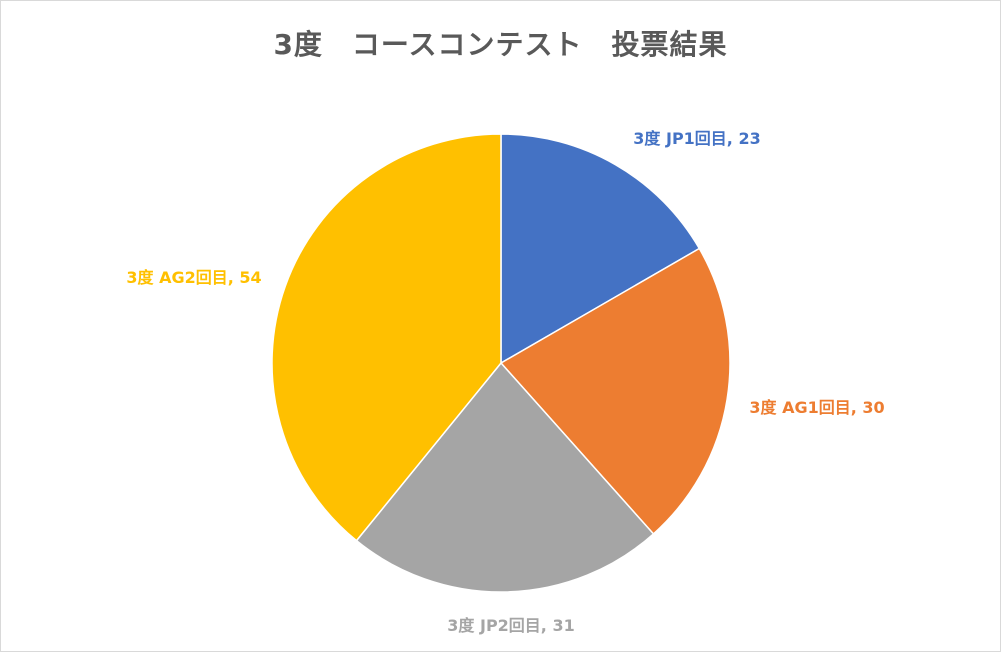 Image resolution: width=1001 pixels, height=652 pixels. Describe the element at coordinates (696, 138) in the screenshot. I see `data-label: 3度 JP1回目, 23` at that location.